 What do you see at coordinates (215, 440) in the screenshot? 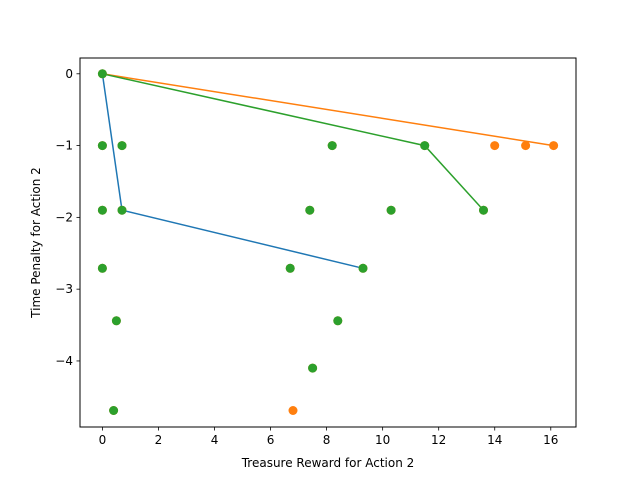
I see `x-tick-label: 4` at bounding box center [215, 440].